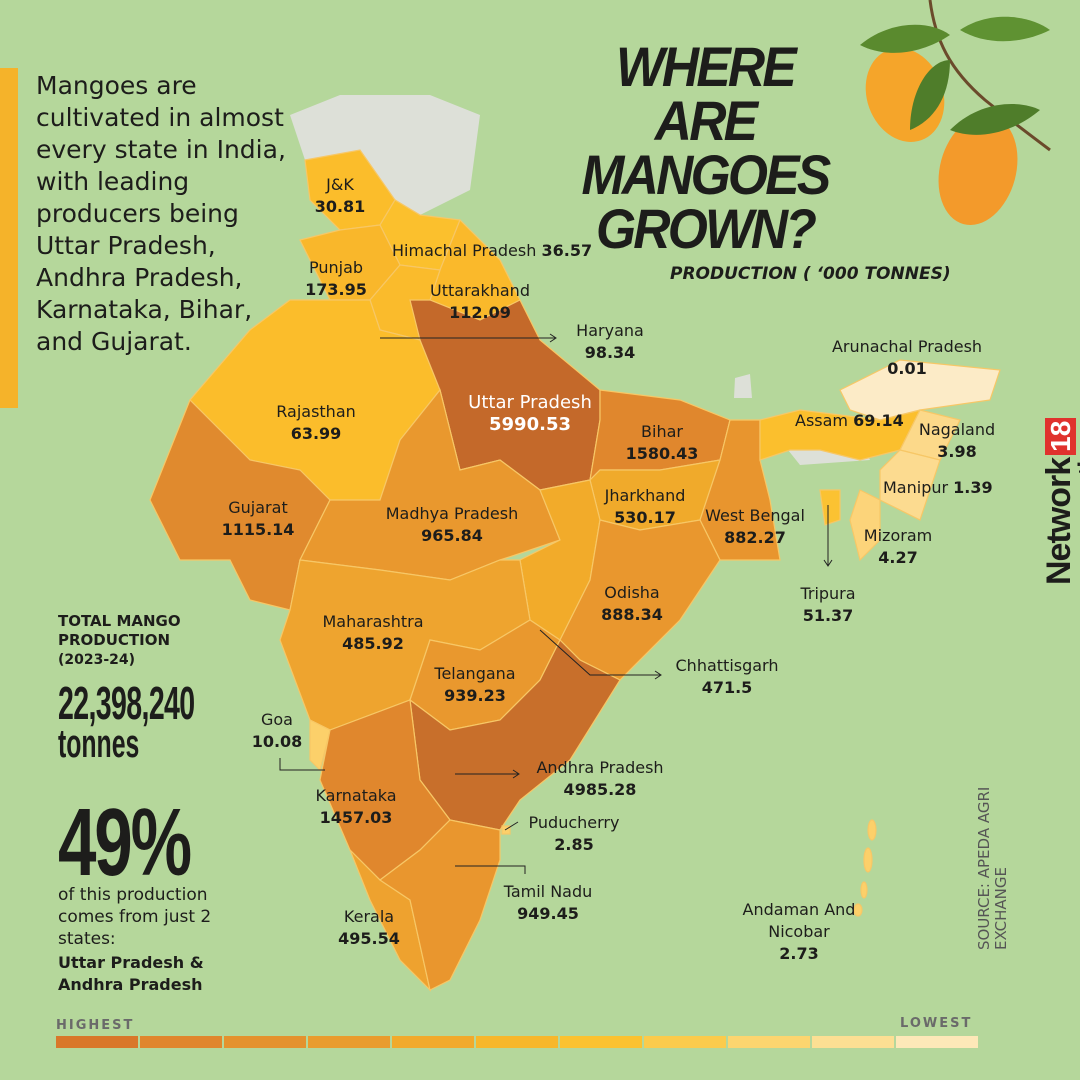 This screenshot has height=1080, width=1080. What do you see at coordinates (936, 1023) in the screenshot?
I see `legend-low: LOWEST` at bounding box center [936, 1023].